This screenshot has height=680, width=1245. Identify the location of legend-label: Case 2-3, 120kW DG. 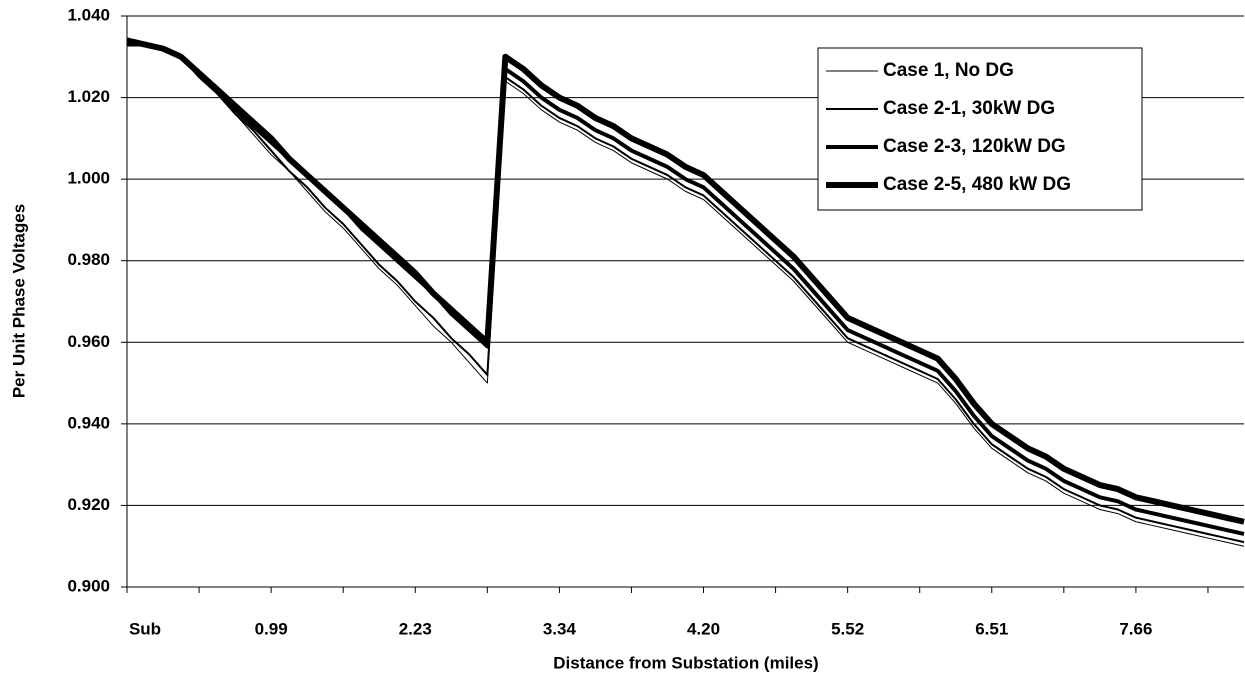
(974, 146).